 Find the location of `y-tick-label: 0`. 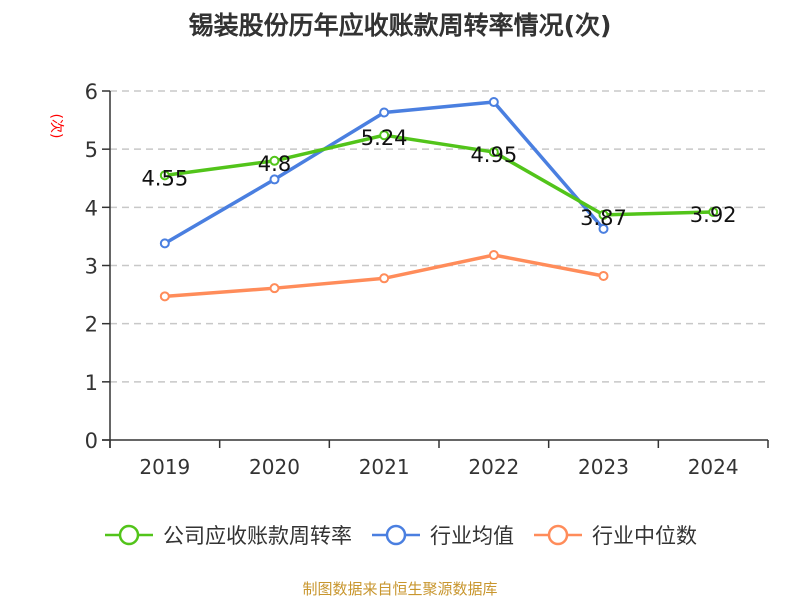

y-tick-label: 0 is located at coordinates (91, 441).